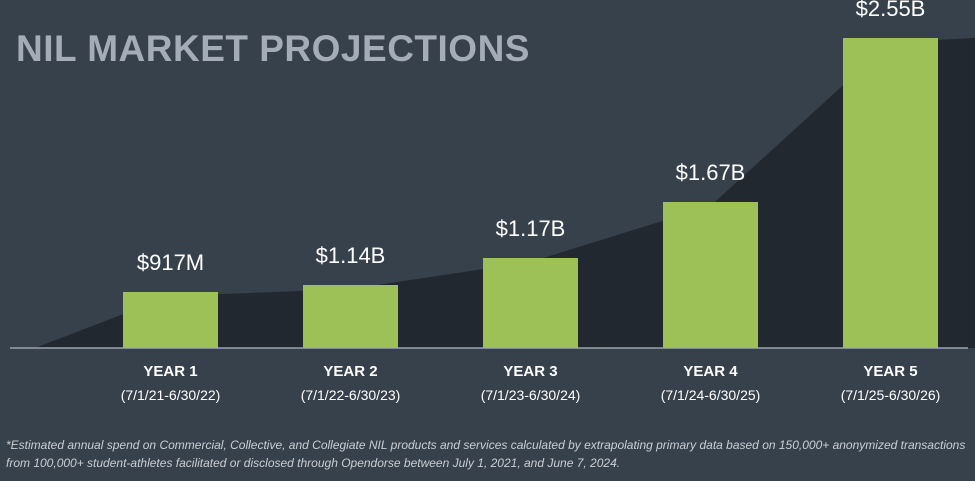 The image size is (975, 481). What do you see at coordinates (891, 395) in the screenshot?
I see `x-tick-sublabel-5: (7/1/25-6/30/26)` at bounding box center [891, 395].